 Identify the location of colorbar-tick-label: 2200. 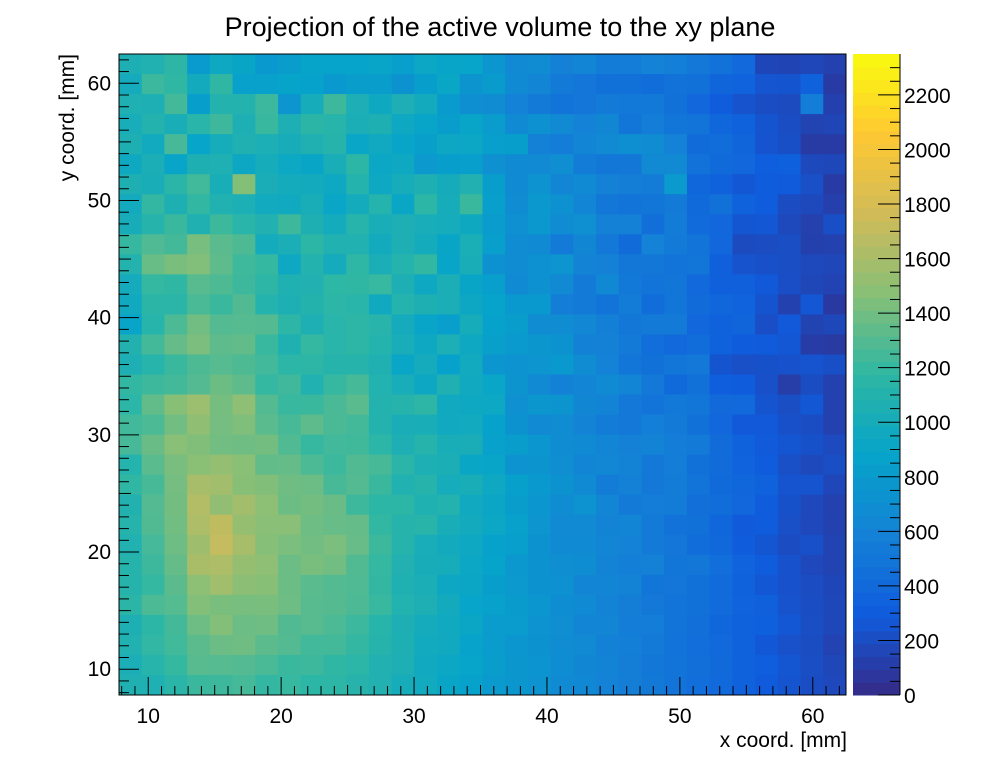
(927, 96).